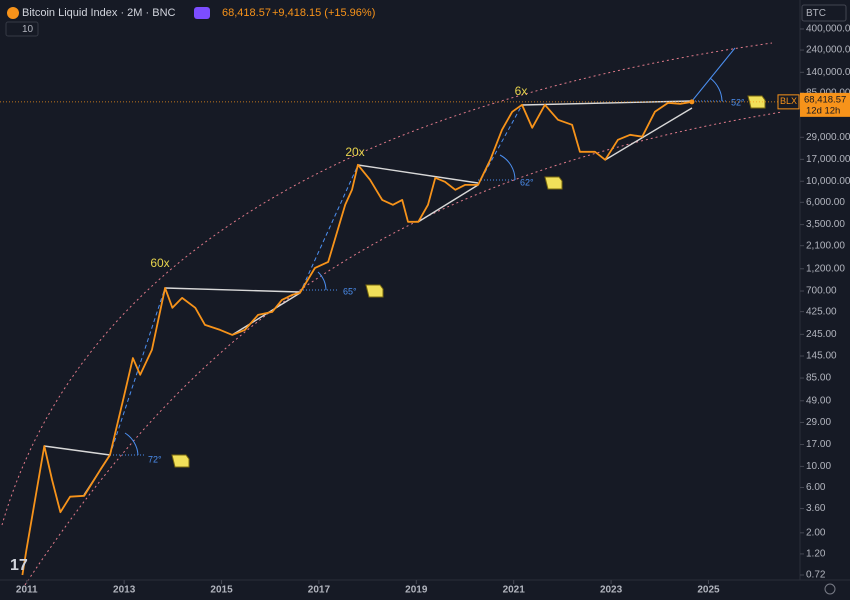 This screenshot has width=850, height=600. I want to click on symbol-box, so click(824, 13).